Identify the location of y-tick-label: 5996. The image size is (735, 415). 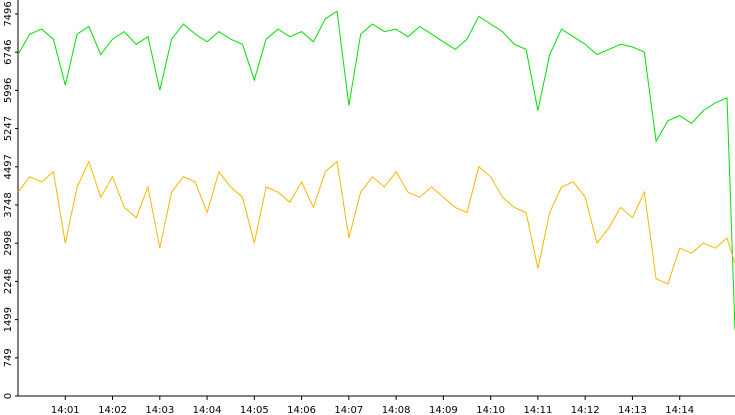
(8, 90).